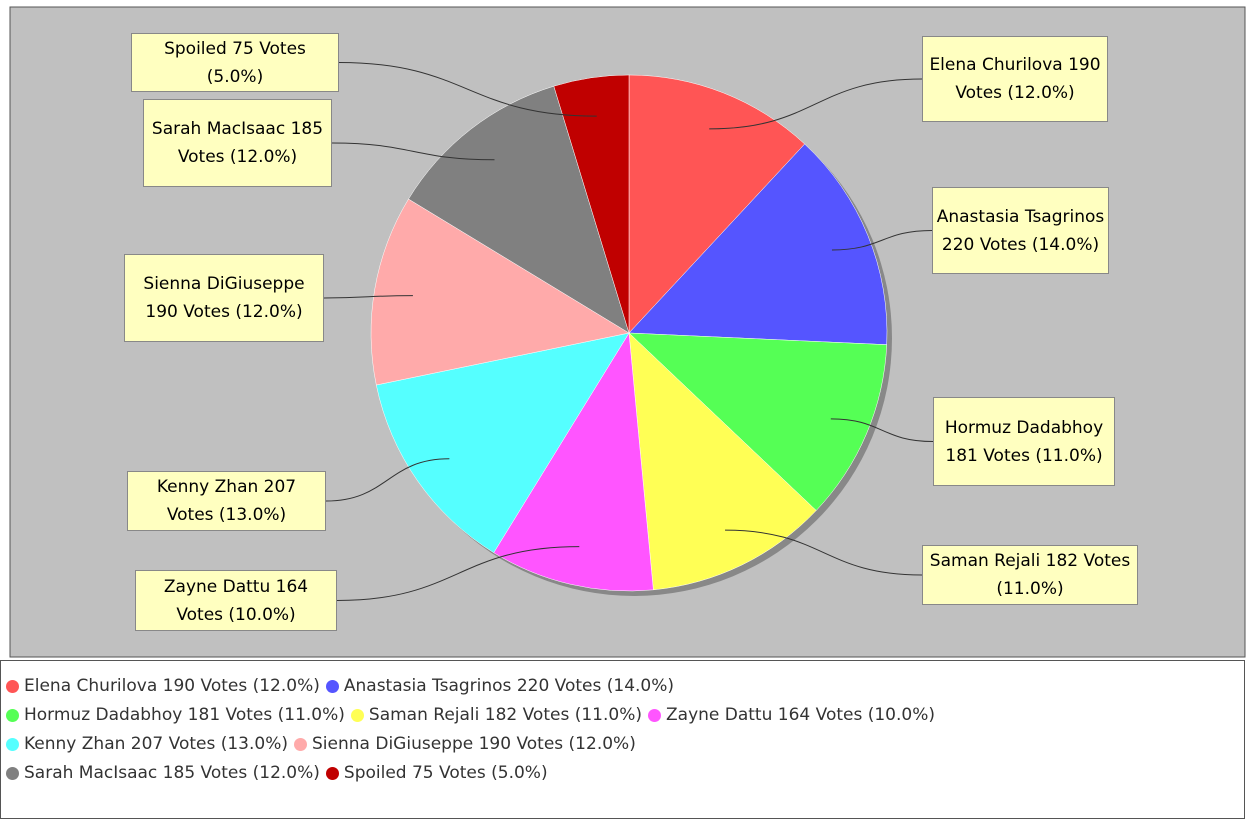 This screenshot has height=822, width=1247. I want to click on slice-label: Anastasia Tsagrinos 220 Votes (14.0%), so click(1020, 230).